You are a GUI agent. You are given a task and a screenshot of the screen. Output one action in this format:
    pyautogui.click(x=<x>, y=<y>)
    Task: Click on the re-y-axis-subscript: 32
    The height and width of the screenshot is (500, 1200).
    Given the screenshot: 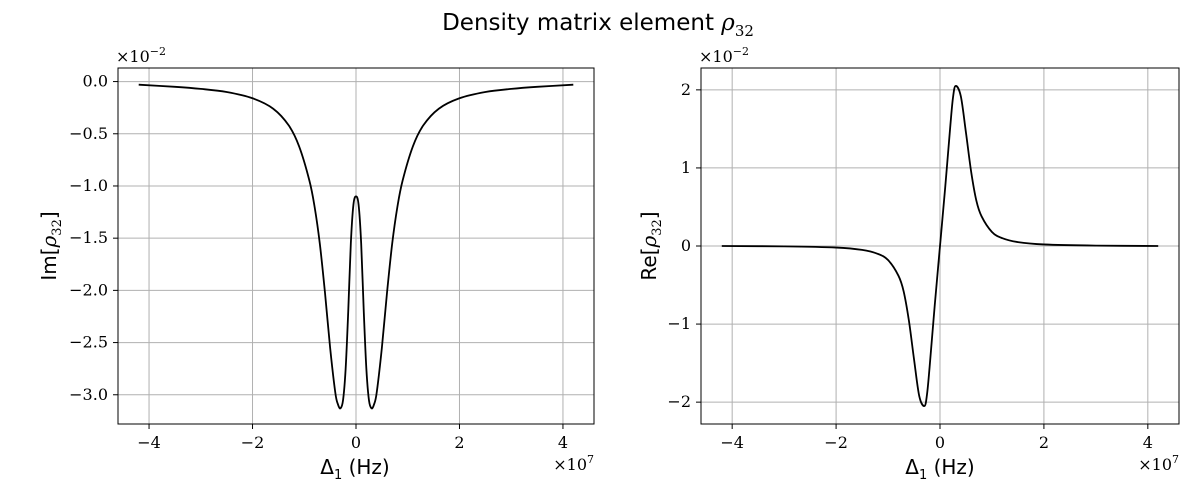 What is the action you would take?
    pyautogui.click(x=657, y=227)
    